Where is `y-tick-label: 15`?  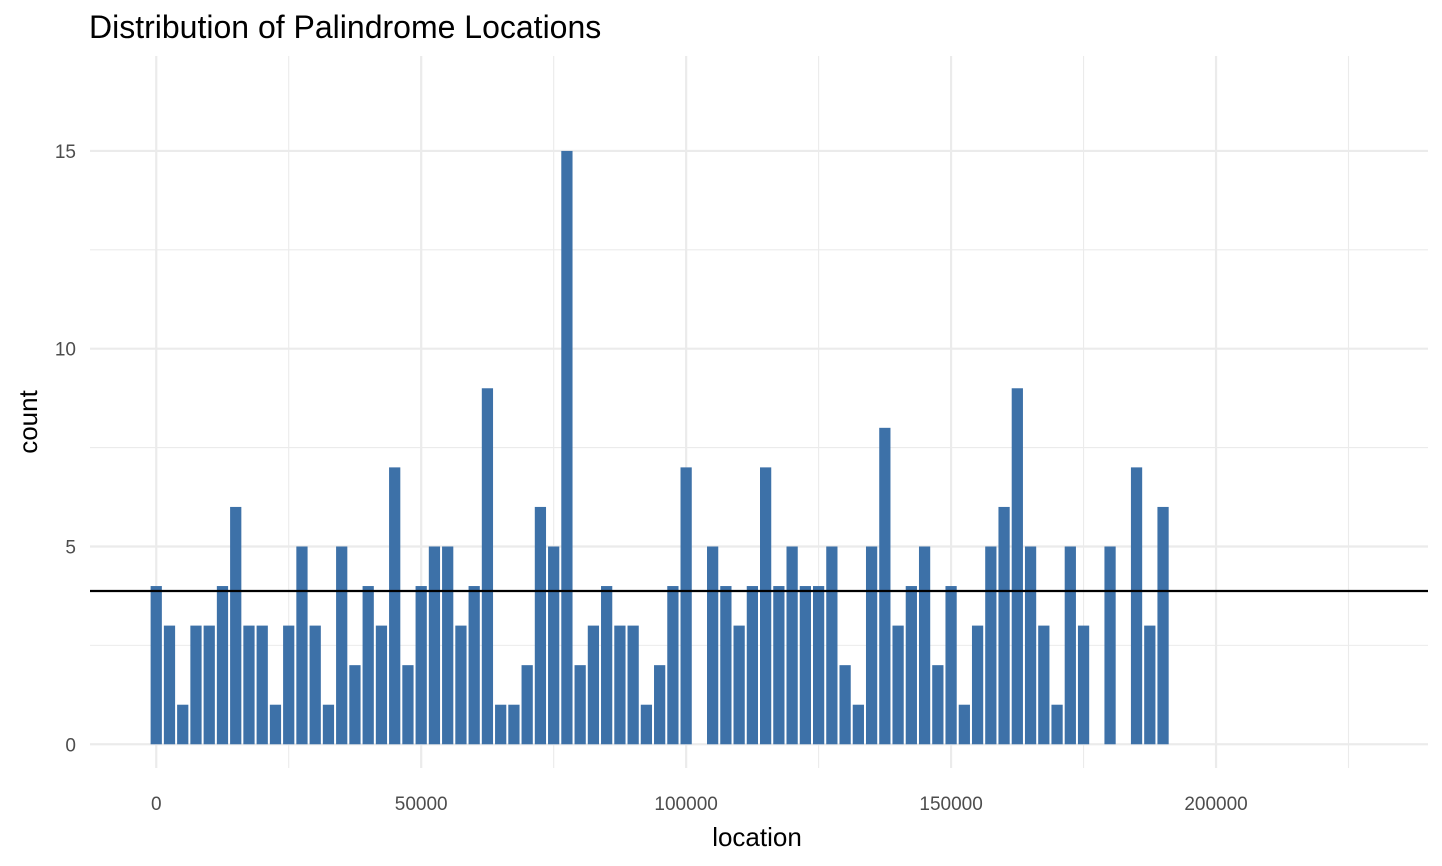 y-tick-label: 15 is located at coordinates (65, 152).